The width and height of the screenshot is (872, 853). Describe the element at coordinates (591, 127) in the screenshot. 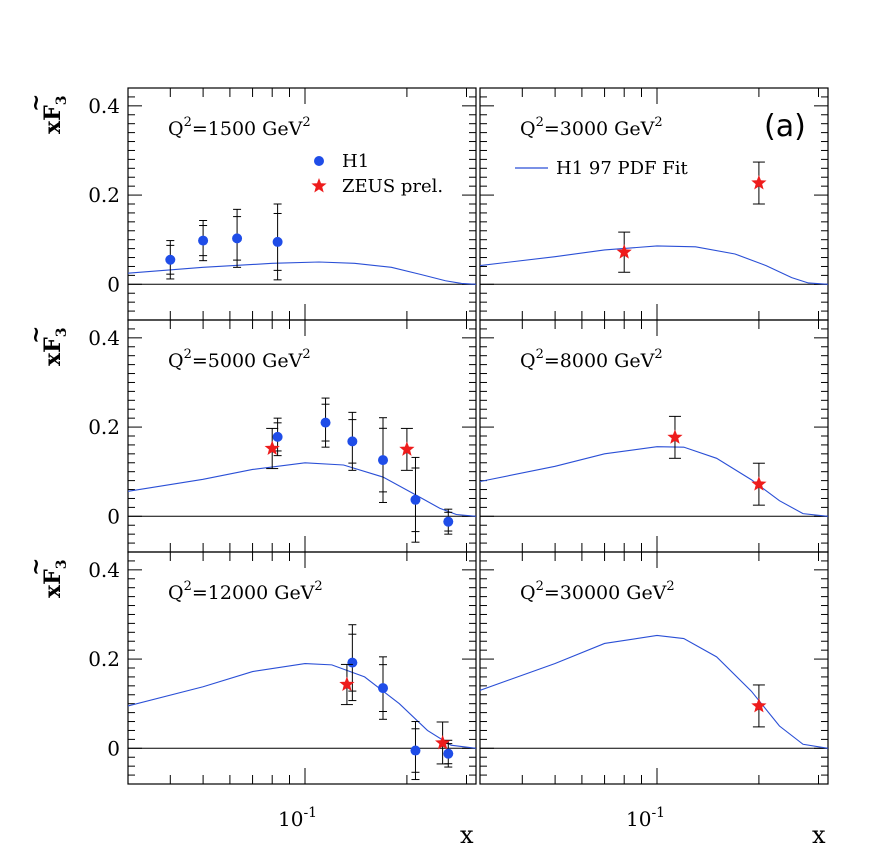

I see `q2-label: Q2=3000 GeV2` at that location.